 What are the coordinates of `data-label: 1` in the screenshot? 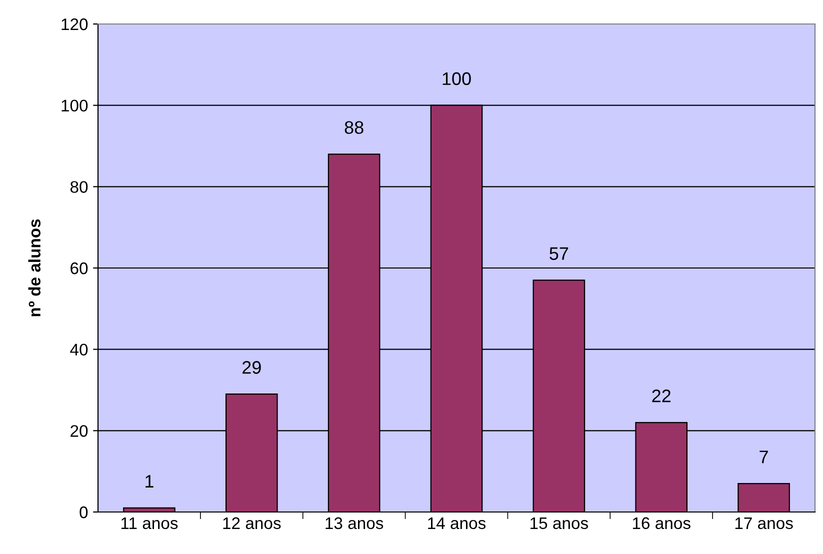 It's located at (150, 481).